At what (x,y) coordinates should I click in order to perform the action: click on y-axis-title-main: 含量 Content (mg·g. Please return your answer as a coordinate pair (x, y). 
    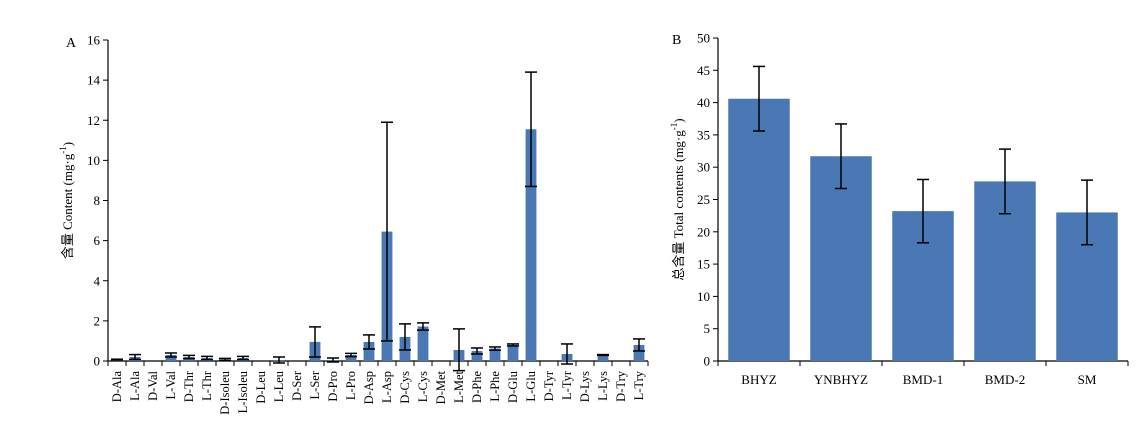
    Looking at the image, I should click on (67, 206).